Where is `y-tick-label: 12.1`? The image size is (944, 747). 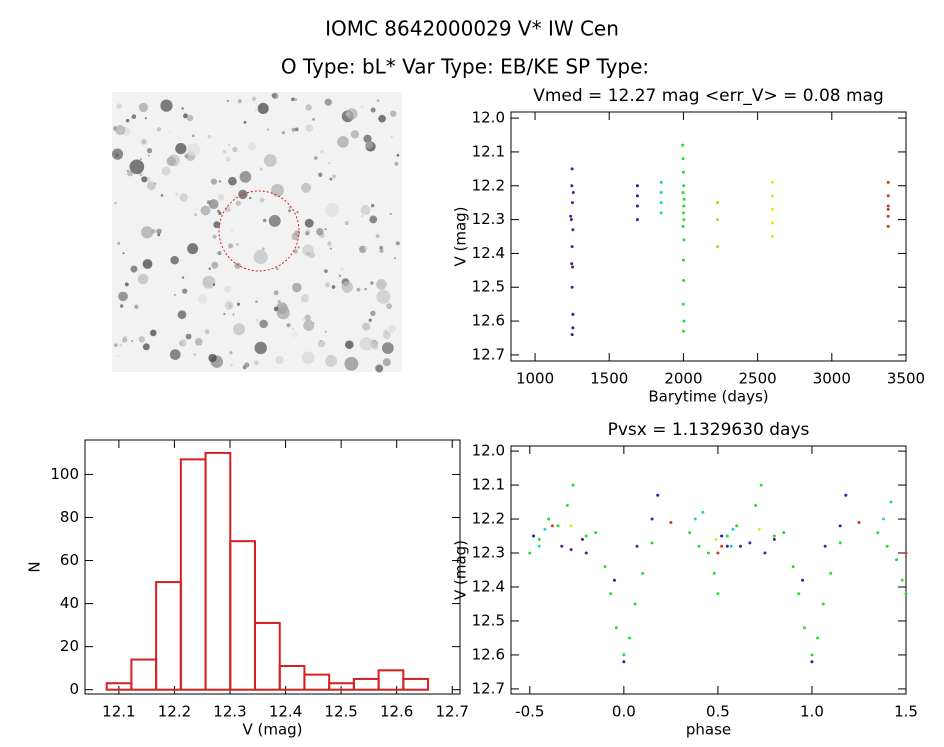
y-tick-label: 12.1 is located at coordinates (488, 485).